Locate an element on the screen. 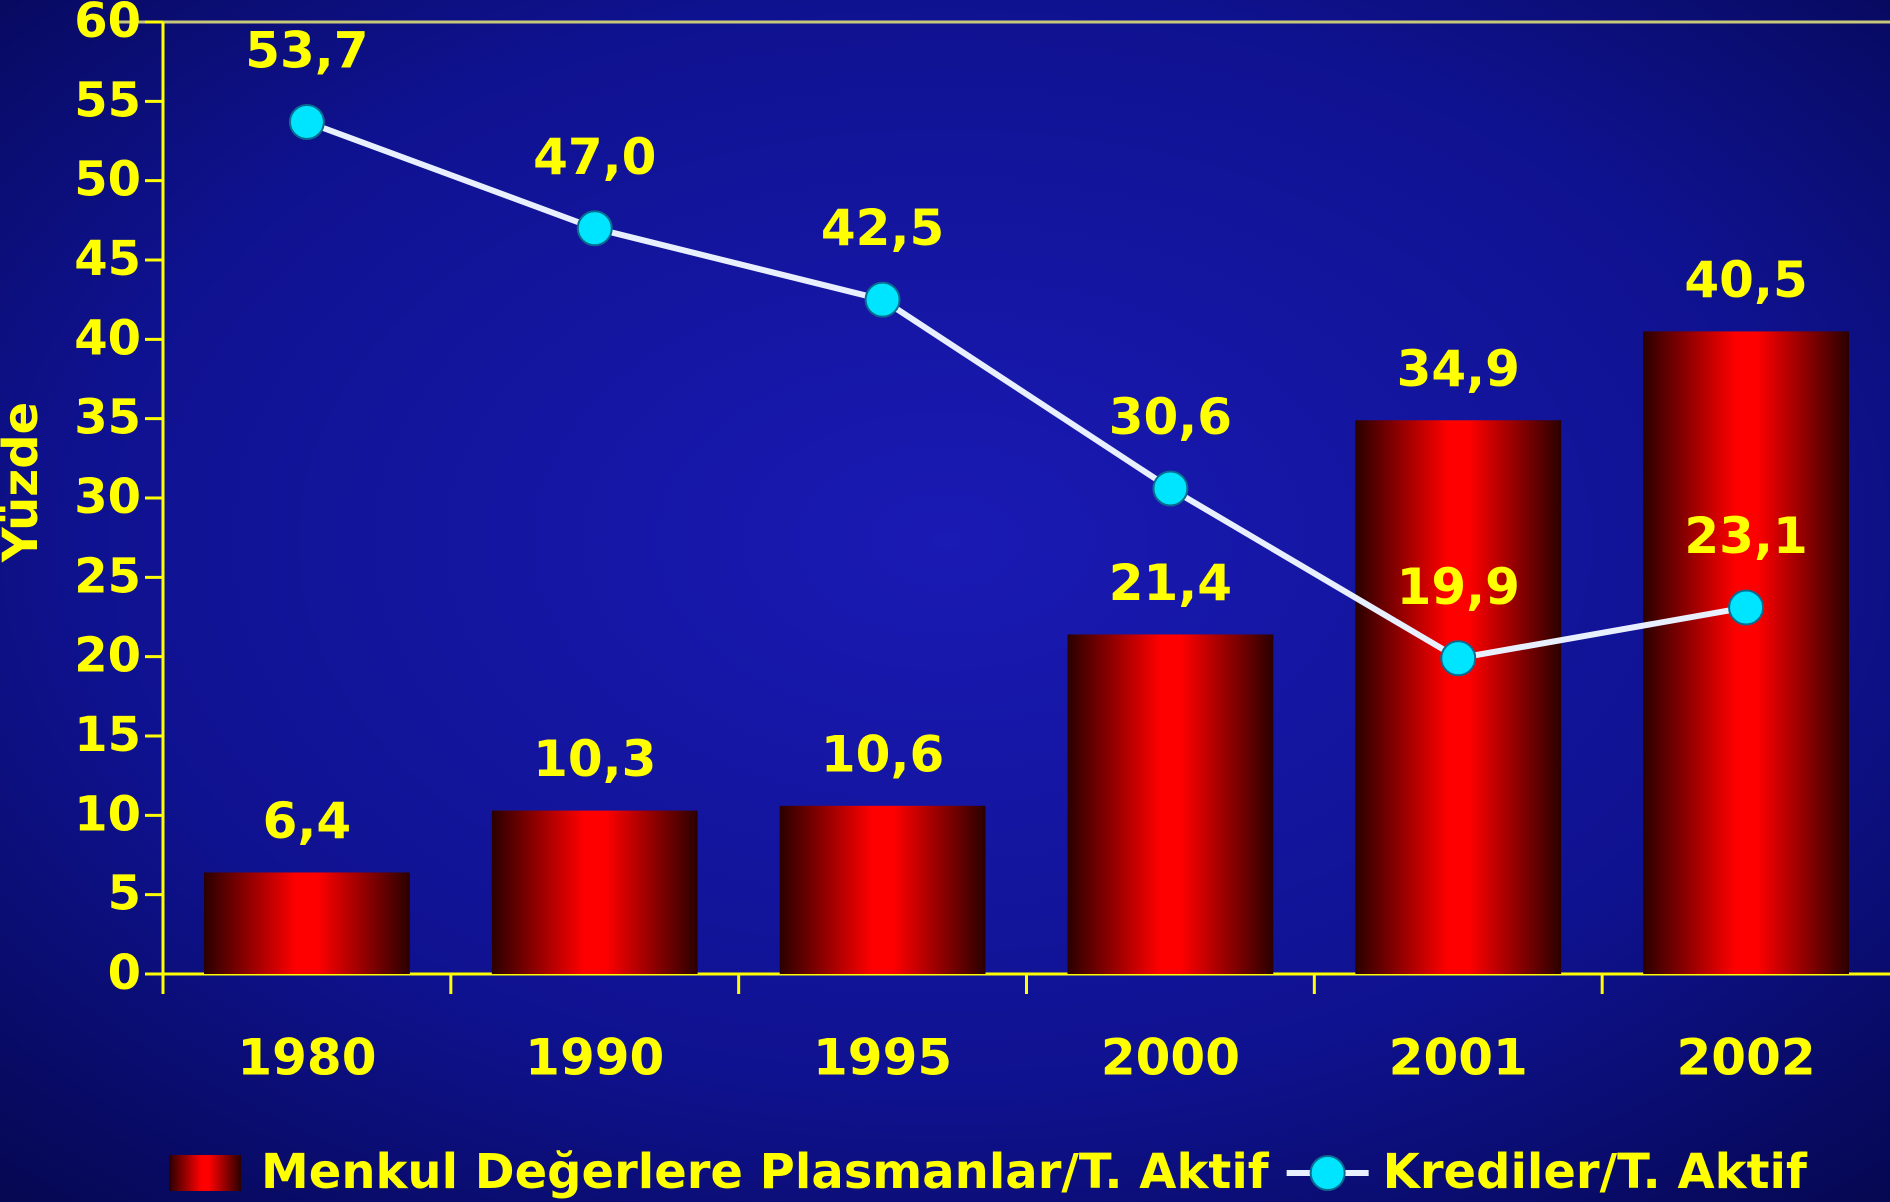  line-value-label: 23,1 is located at coordinates (1745, 536).